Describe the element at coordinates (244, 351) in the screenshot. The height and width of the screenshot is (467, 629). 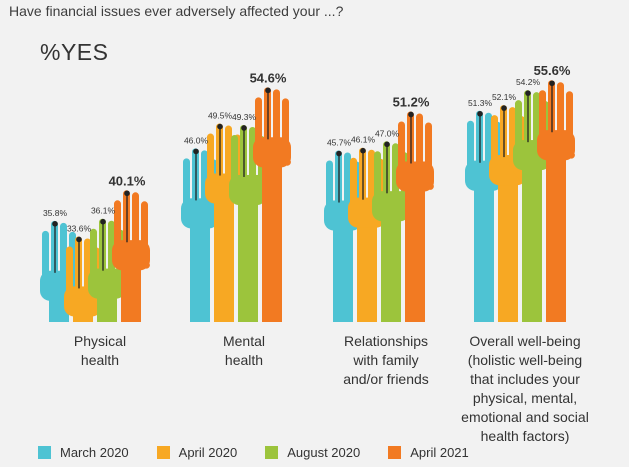
I see `category-label-2: Mental health` at that location.